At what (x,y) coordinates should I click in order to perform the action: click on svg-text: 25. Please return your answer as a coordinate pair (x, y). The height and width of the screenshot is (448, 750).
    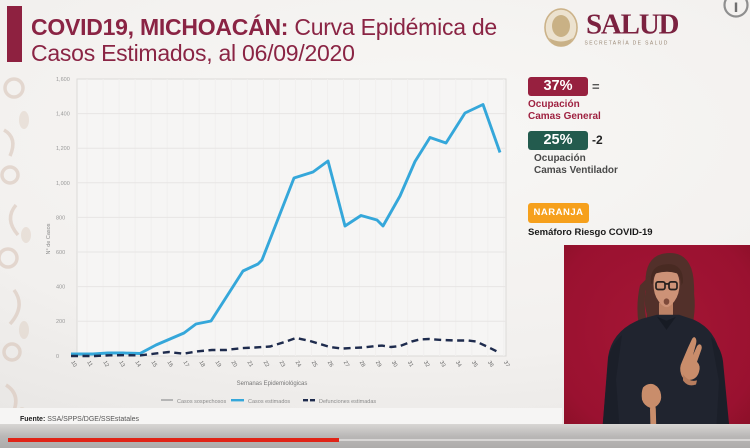
    Looking at the image, I should click on (314, 364).